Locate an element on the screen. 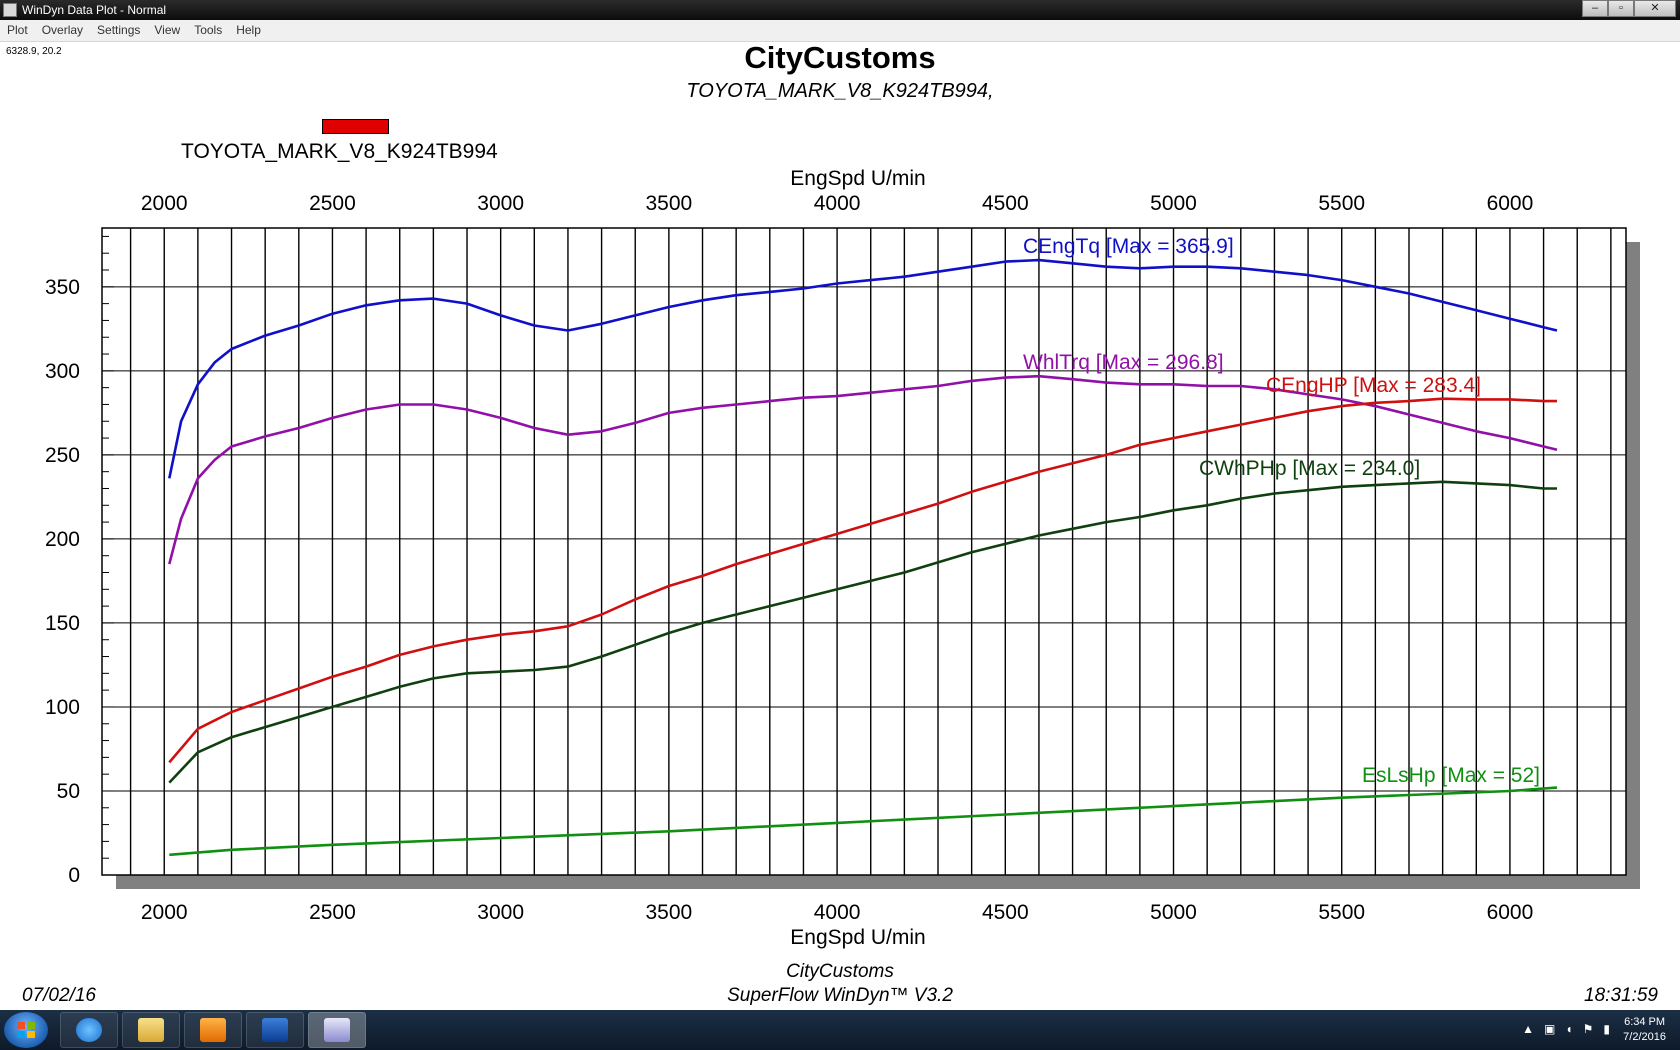 The width and height of the screenshot is (1680, 1050). series-label: CEngTq [Max = 365.9] is located at coordinates (1128, 246).